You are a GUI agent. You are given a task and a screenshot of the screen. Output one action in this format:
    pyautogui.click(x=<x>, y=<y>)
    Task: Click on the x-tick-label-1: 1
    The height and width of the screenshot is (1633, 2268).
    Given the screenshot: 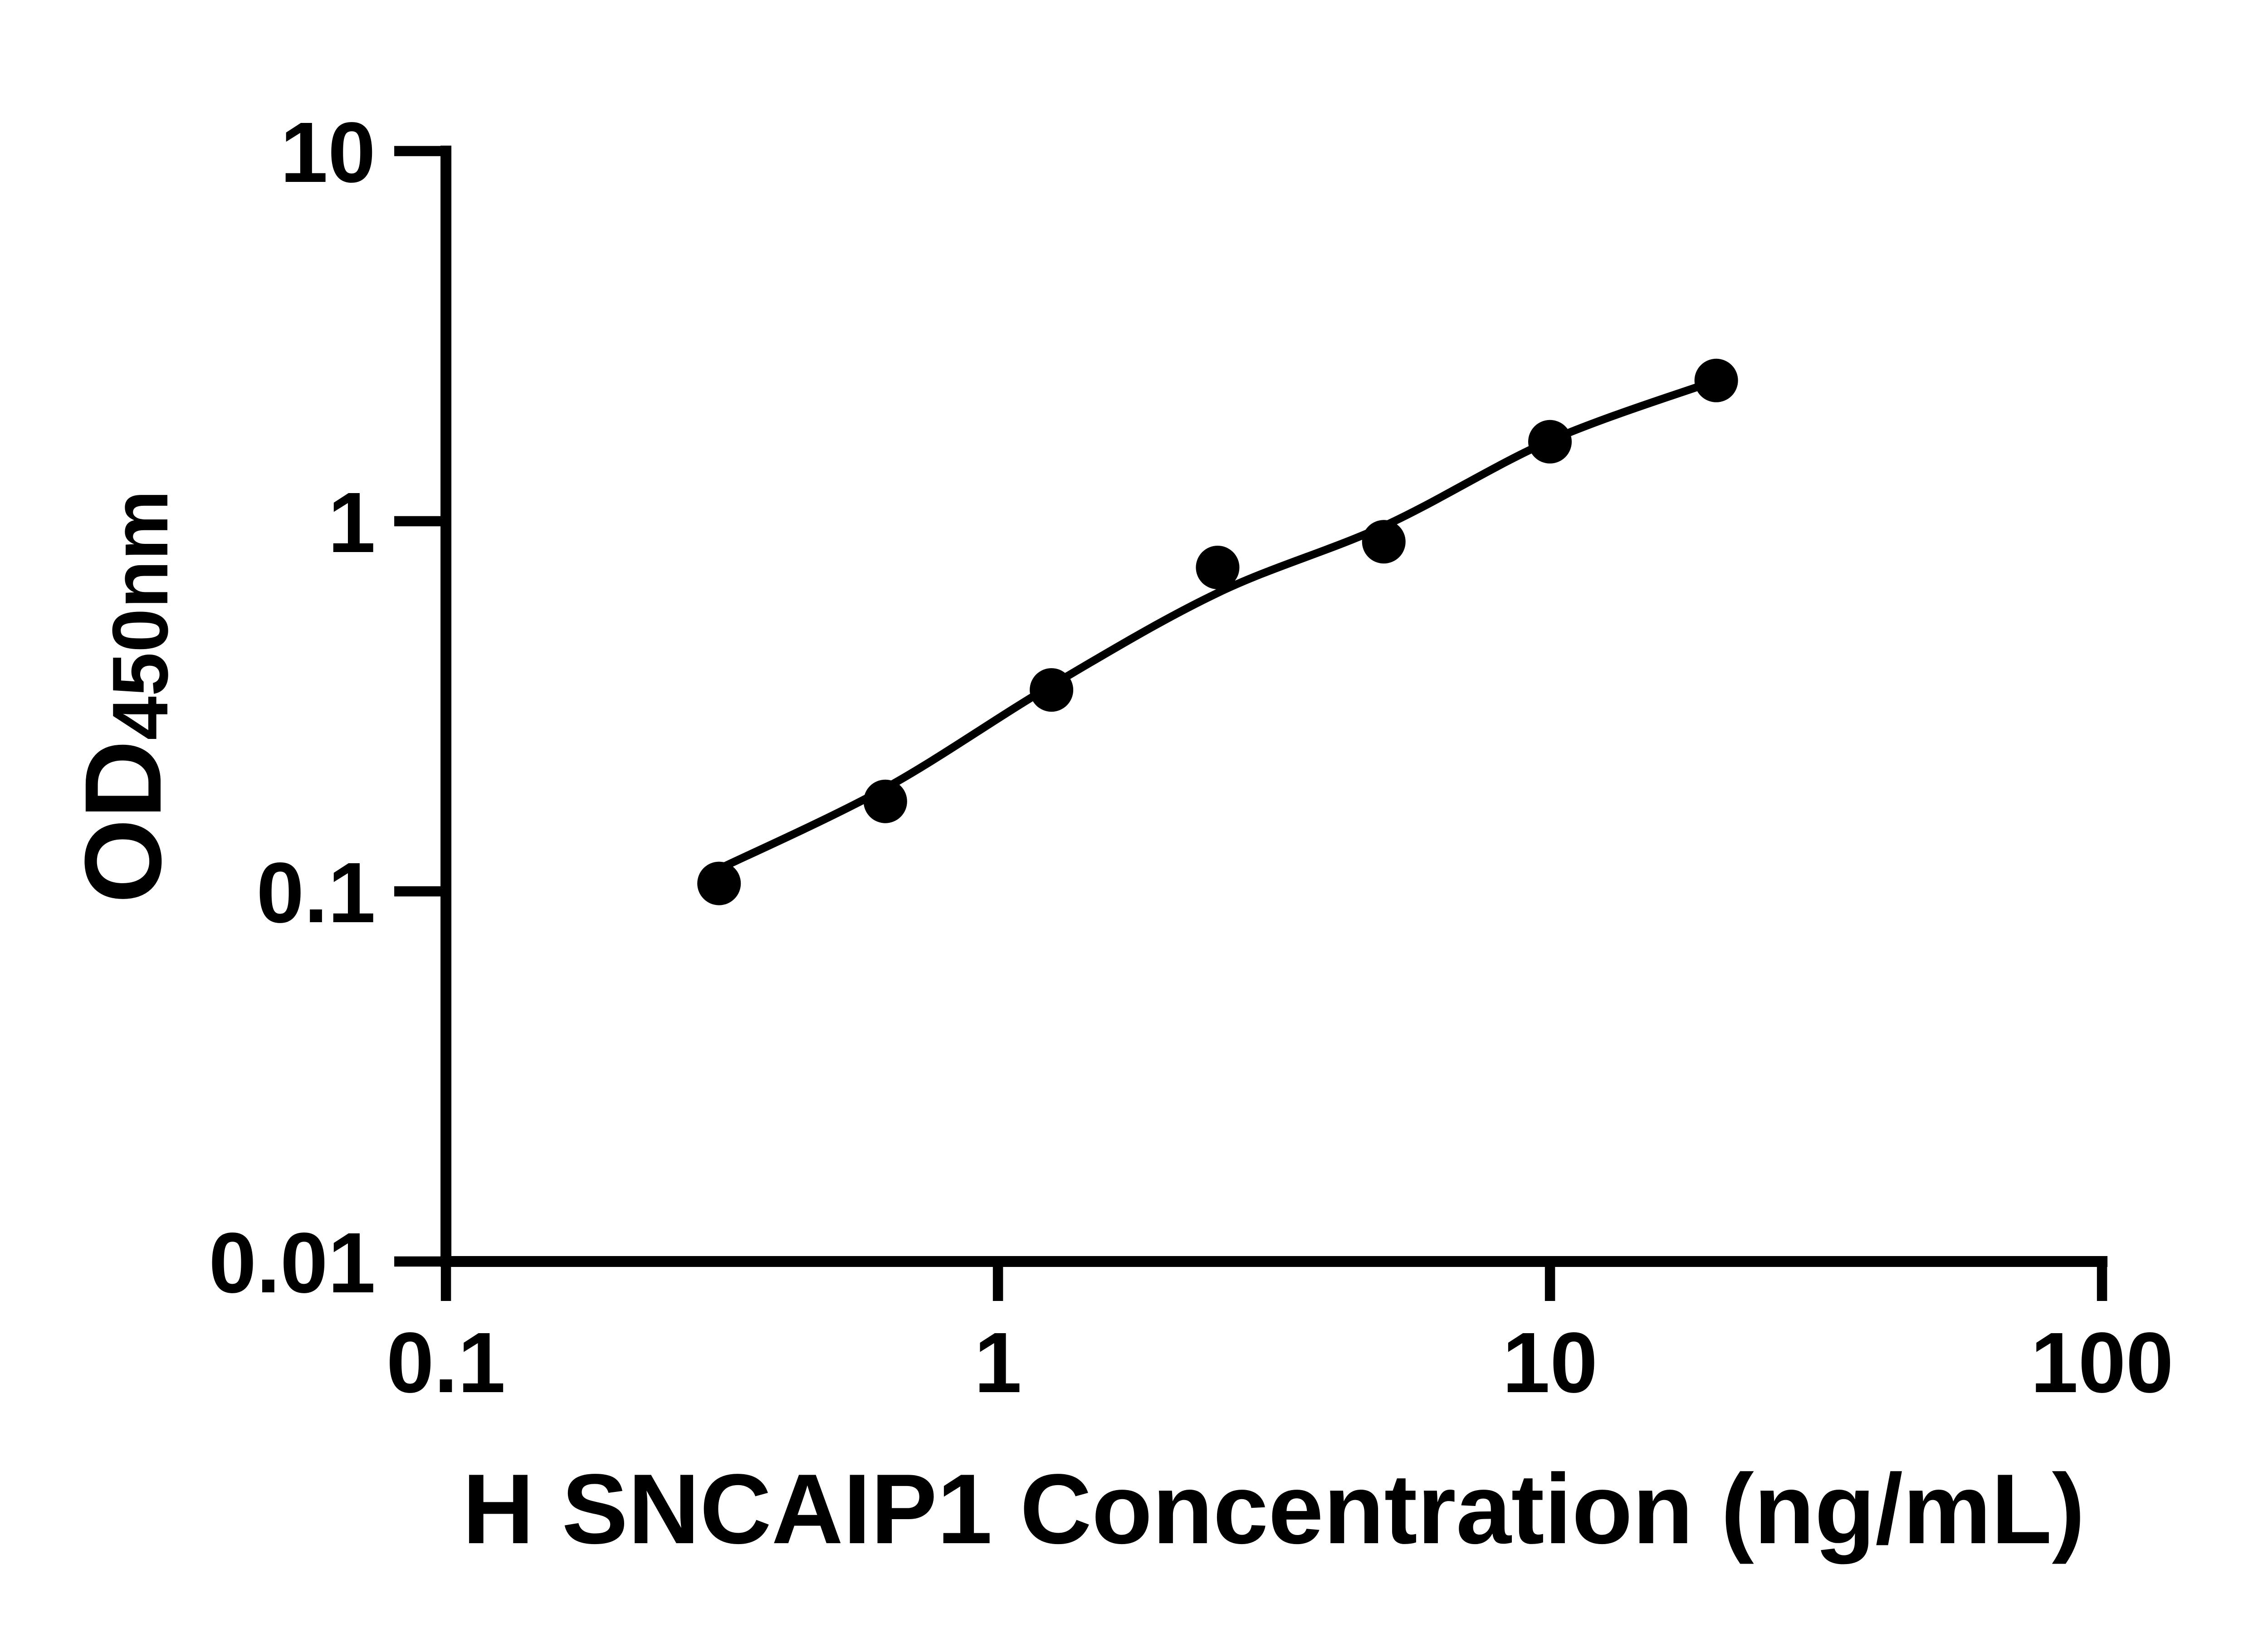 What is the action you would take?
    pyautogui.click(x=998, y=1363)
    